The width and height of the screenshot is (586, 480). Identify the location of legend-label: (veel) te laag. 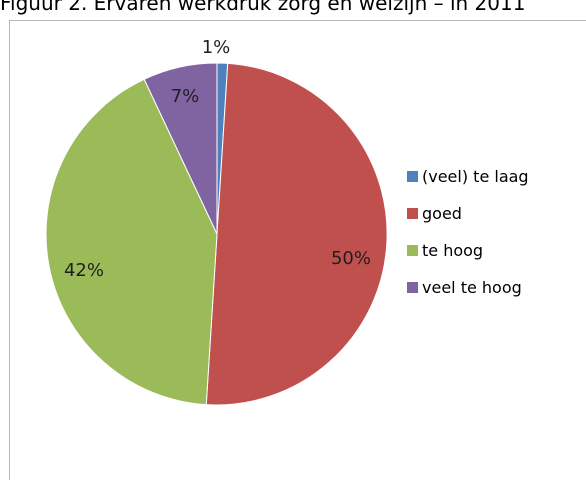
(475, 176).